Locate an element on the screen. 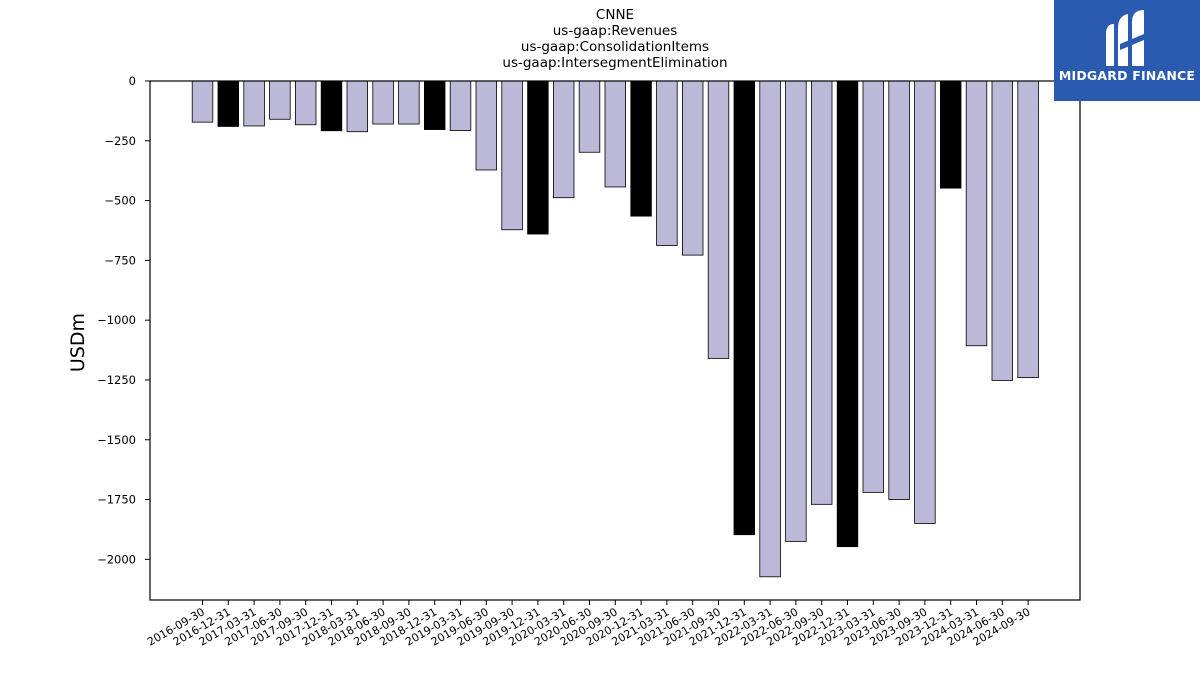 Image resolution: width=1200 pixels, height=675 pixels. y-tick-label: 0 is located at coordinates (132, 81).